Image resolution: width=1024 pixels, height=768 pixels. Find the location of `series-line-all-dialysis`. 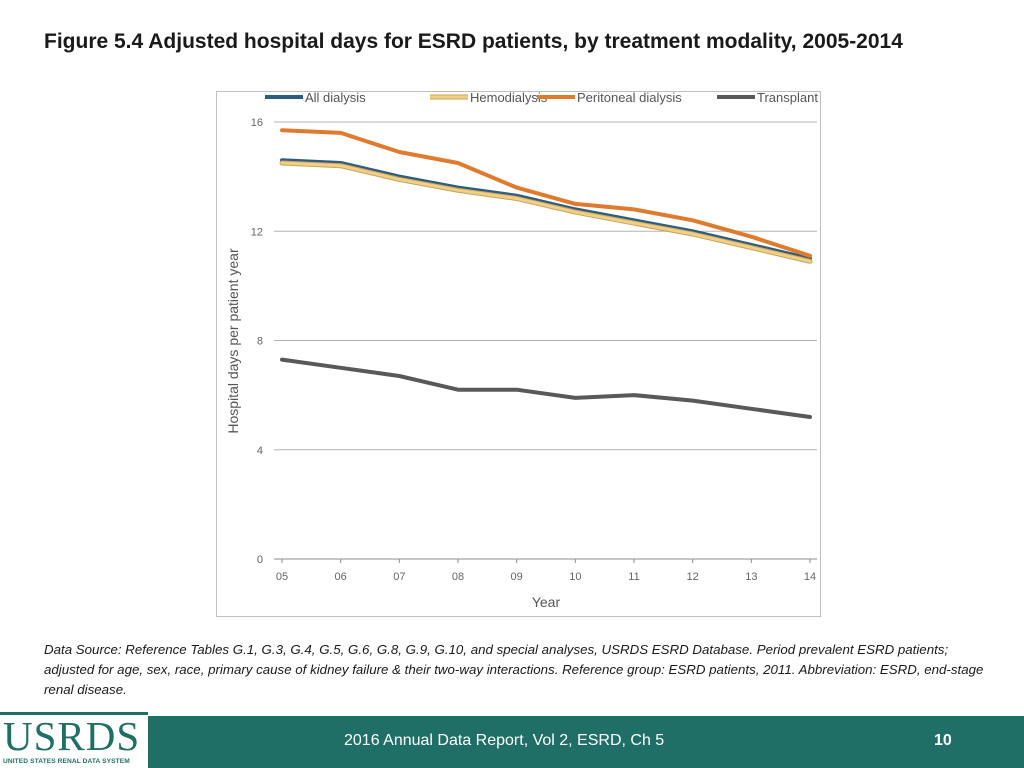

series-line-all-dialysis is located at coordinates (546, 209).